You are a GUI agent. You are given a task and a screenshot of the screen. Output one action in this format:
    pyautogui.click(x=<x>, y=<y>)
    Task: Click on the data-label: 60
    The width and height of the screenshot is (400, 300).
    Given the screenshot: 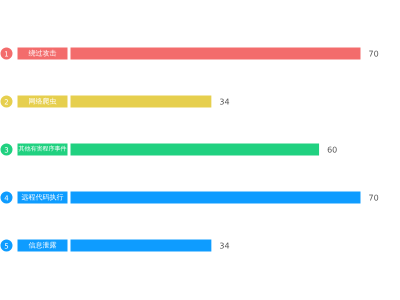 What is the action you would take?
    pyautogui.click(x=332, y=150)
    